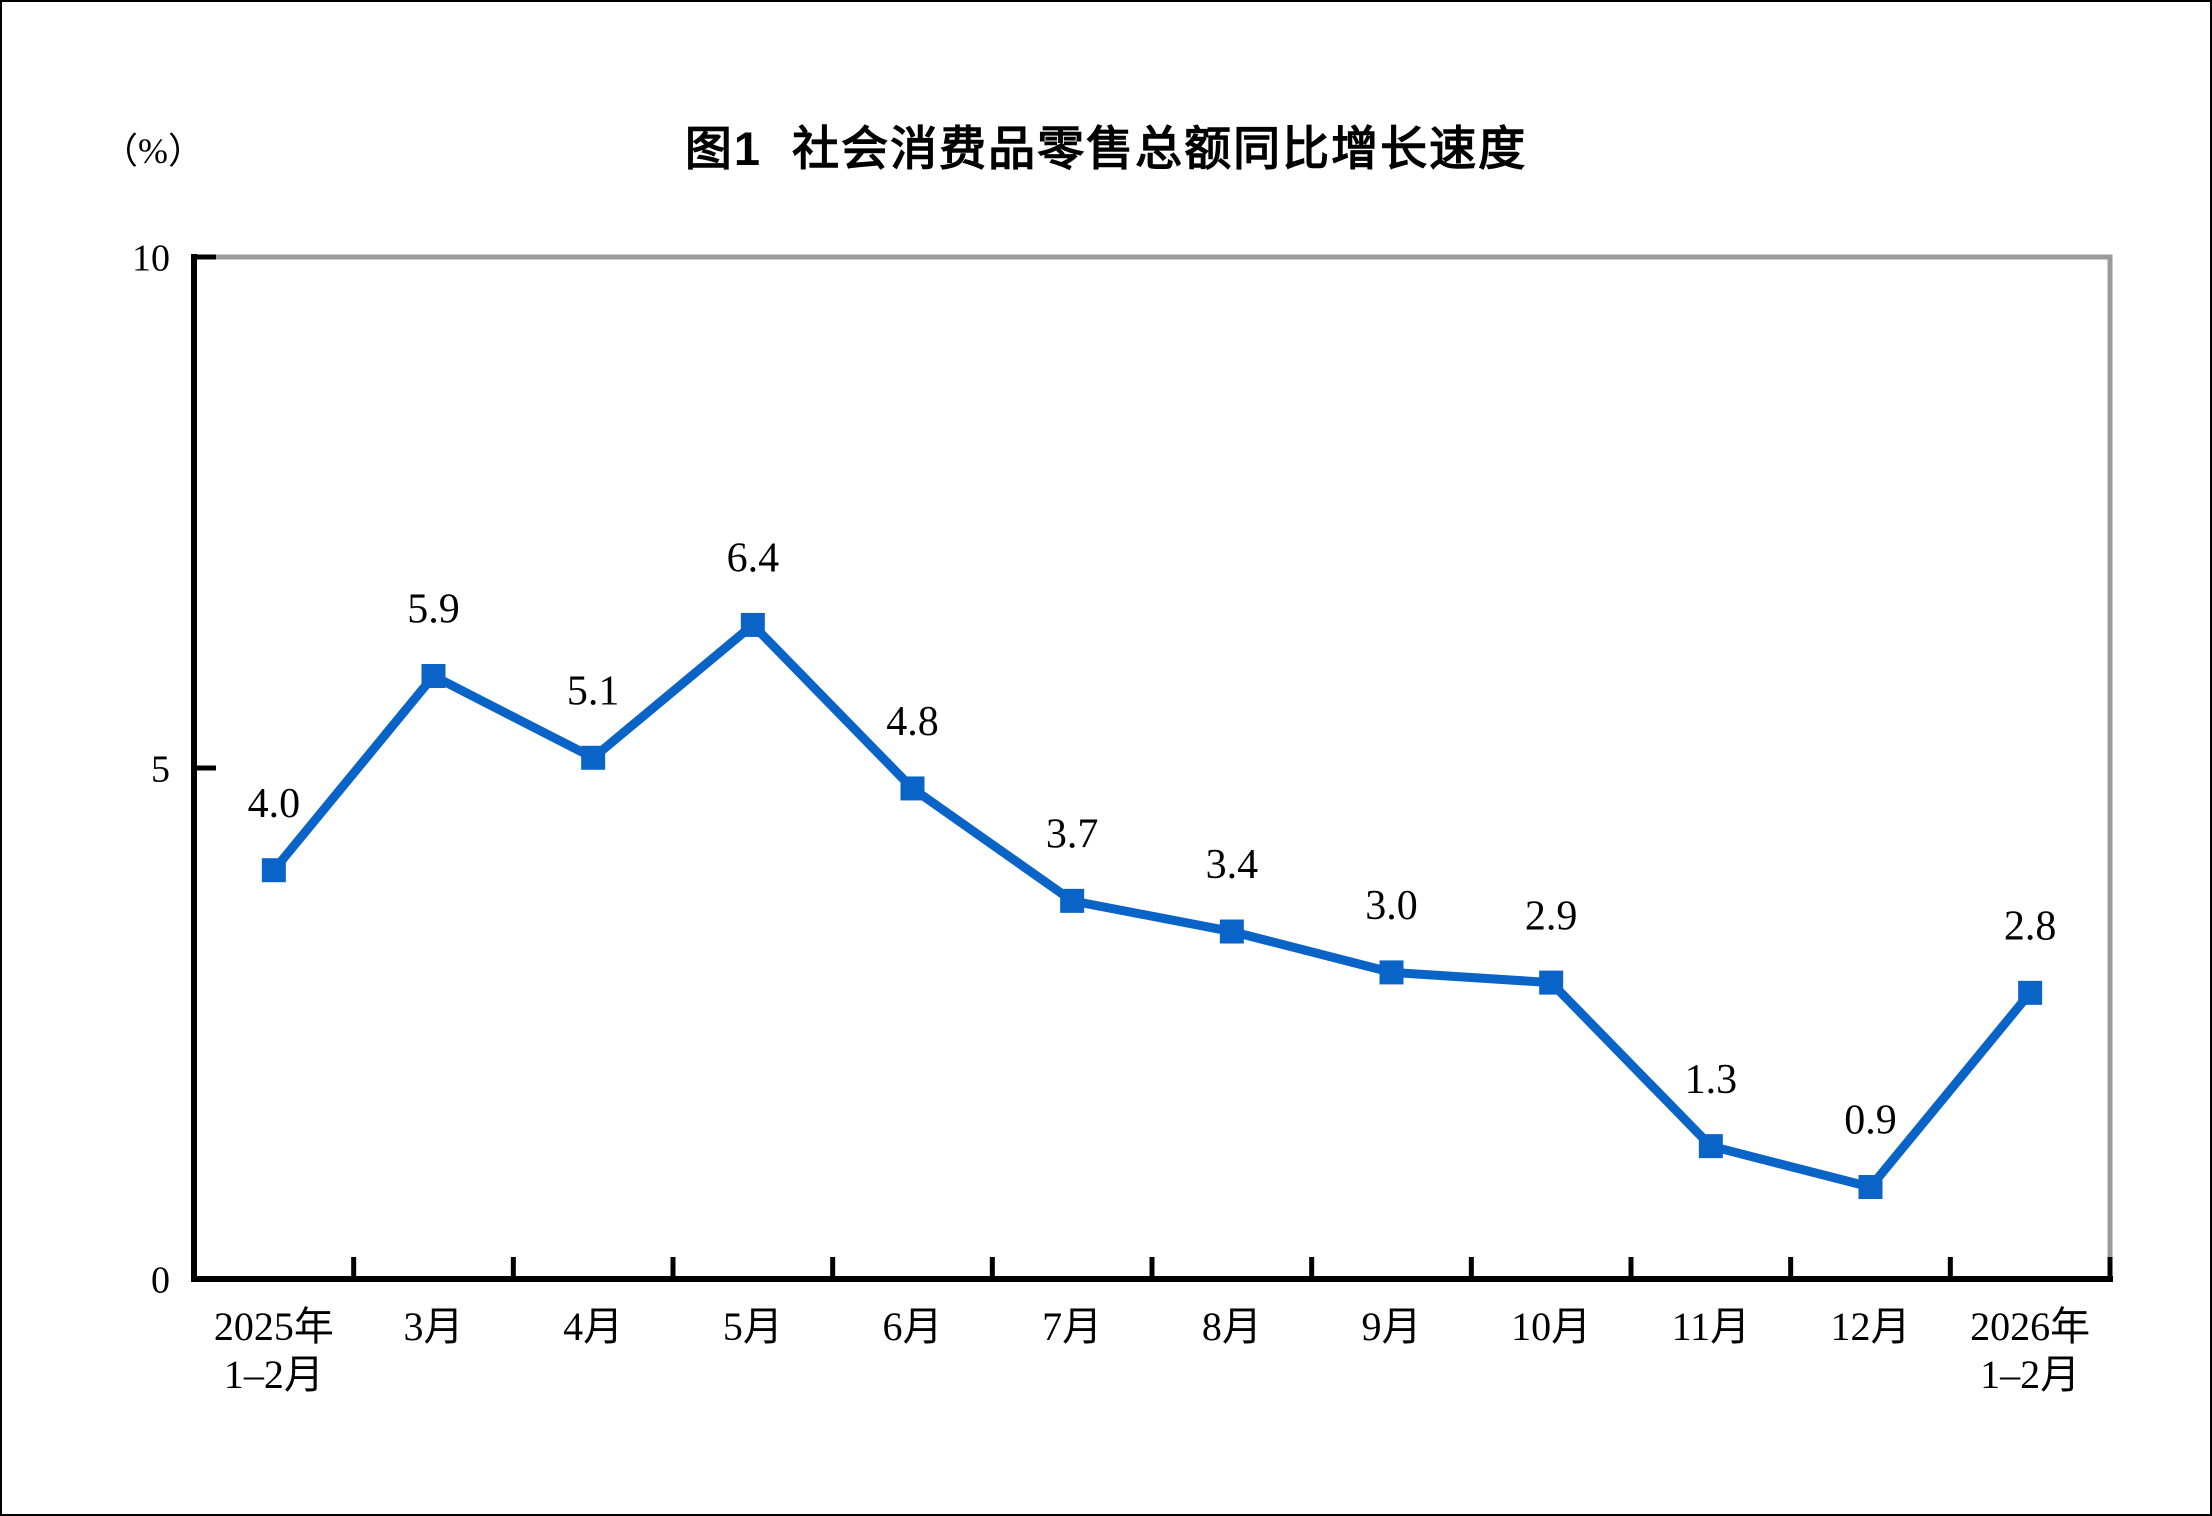 The image size is (2212, 1516). What do you see at coordinates (1106, 148) in the screenshot?
I see `chart-title: 图1 社会消费品零售总额同比增长速度` at bounding box center [1106, 148].